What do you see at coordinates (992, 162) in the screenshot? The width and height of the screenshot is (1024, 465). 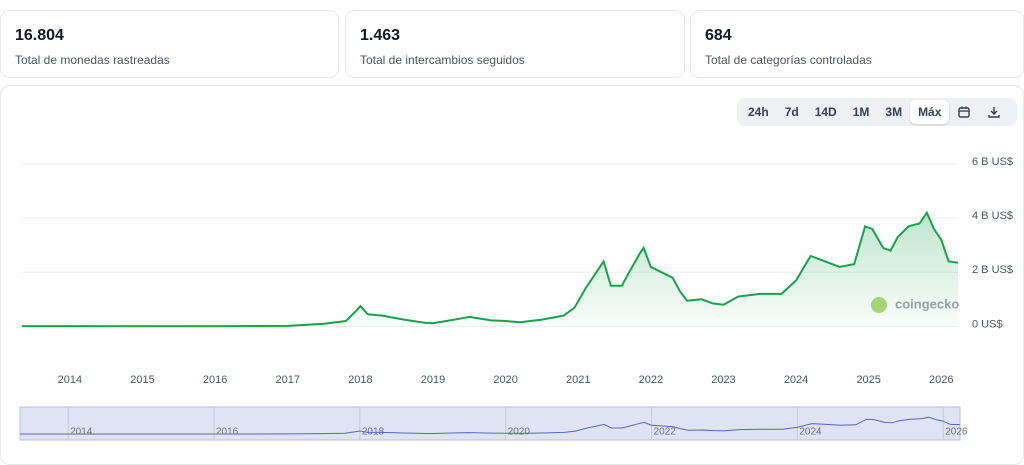 I see `y-tick-label: 6 B US$` at bounding box center [992, 162].